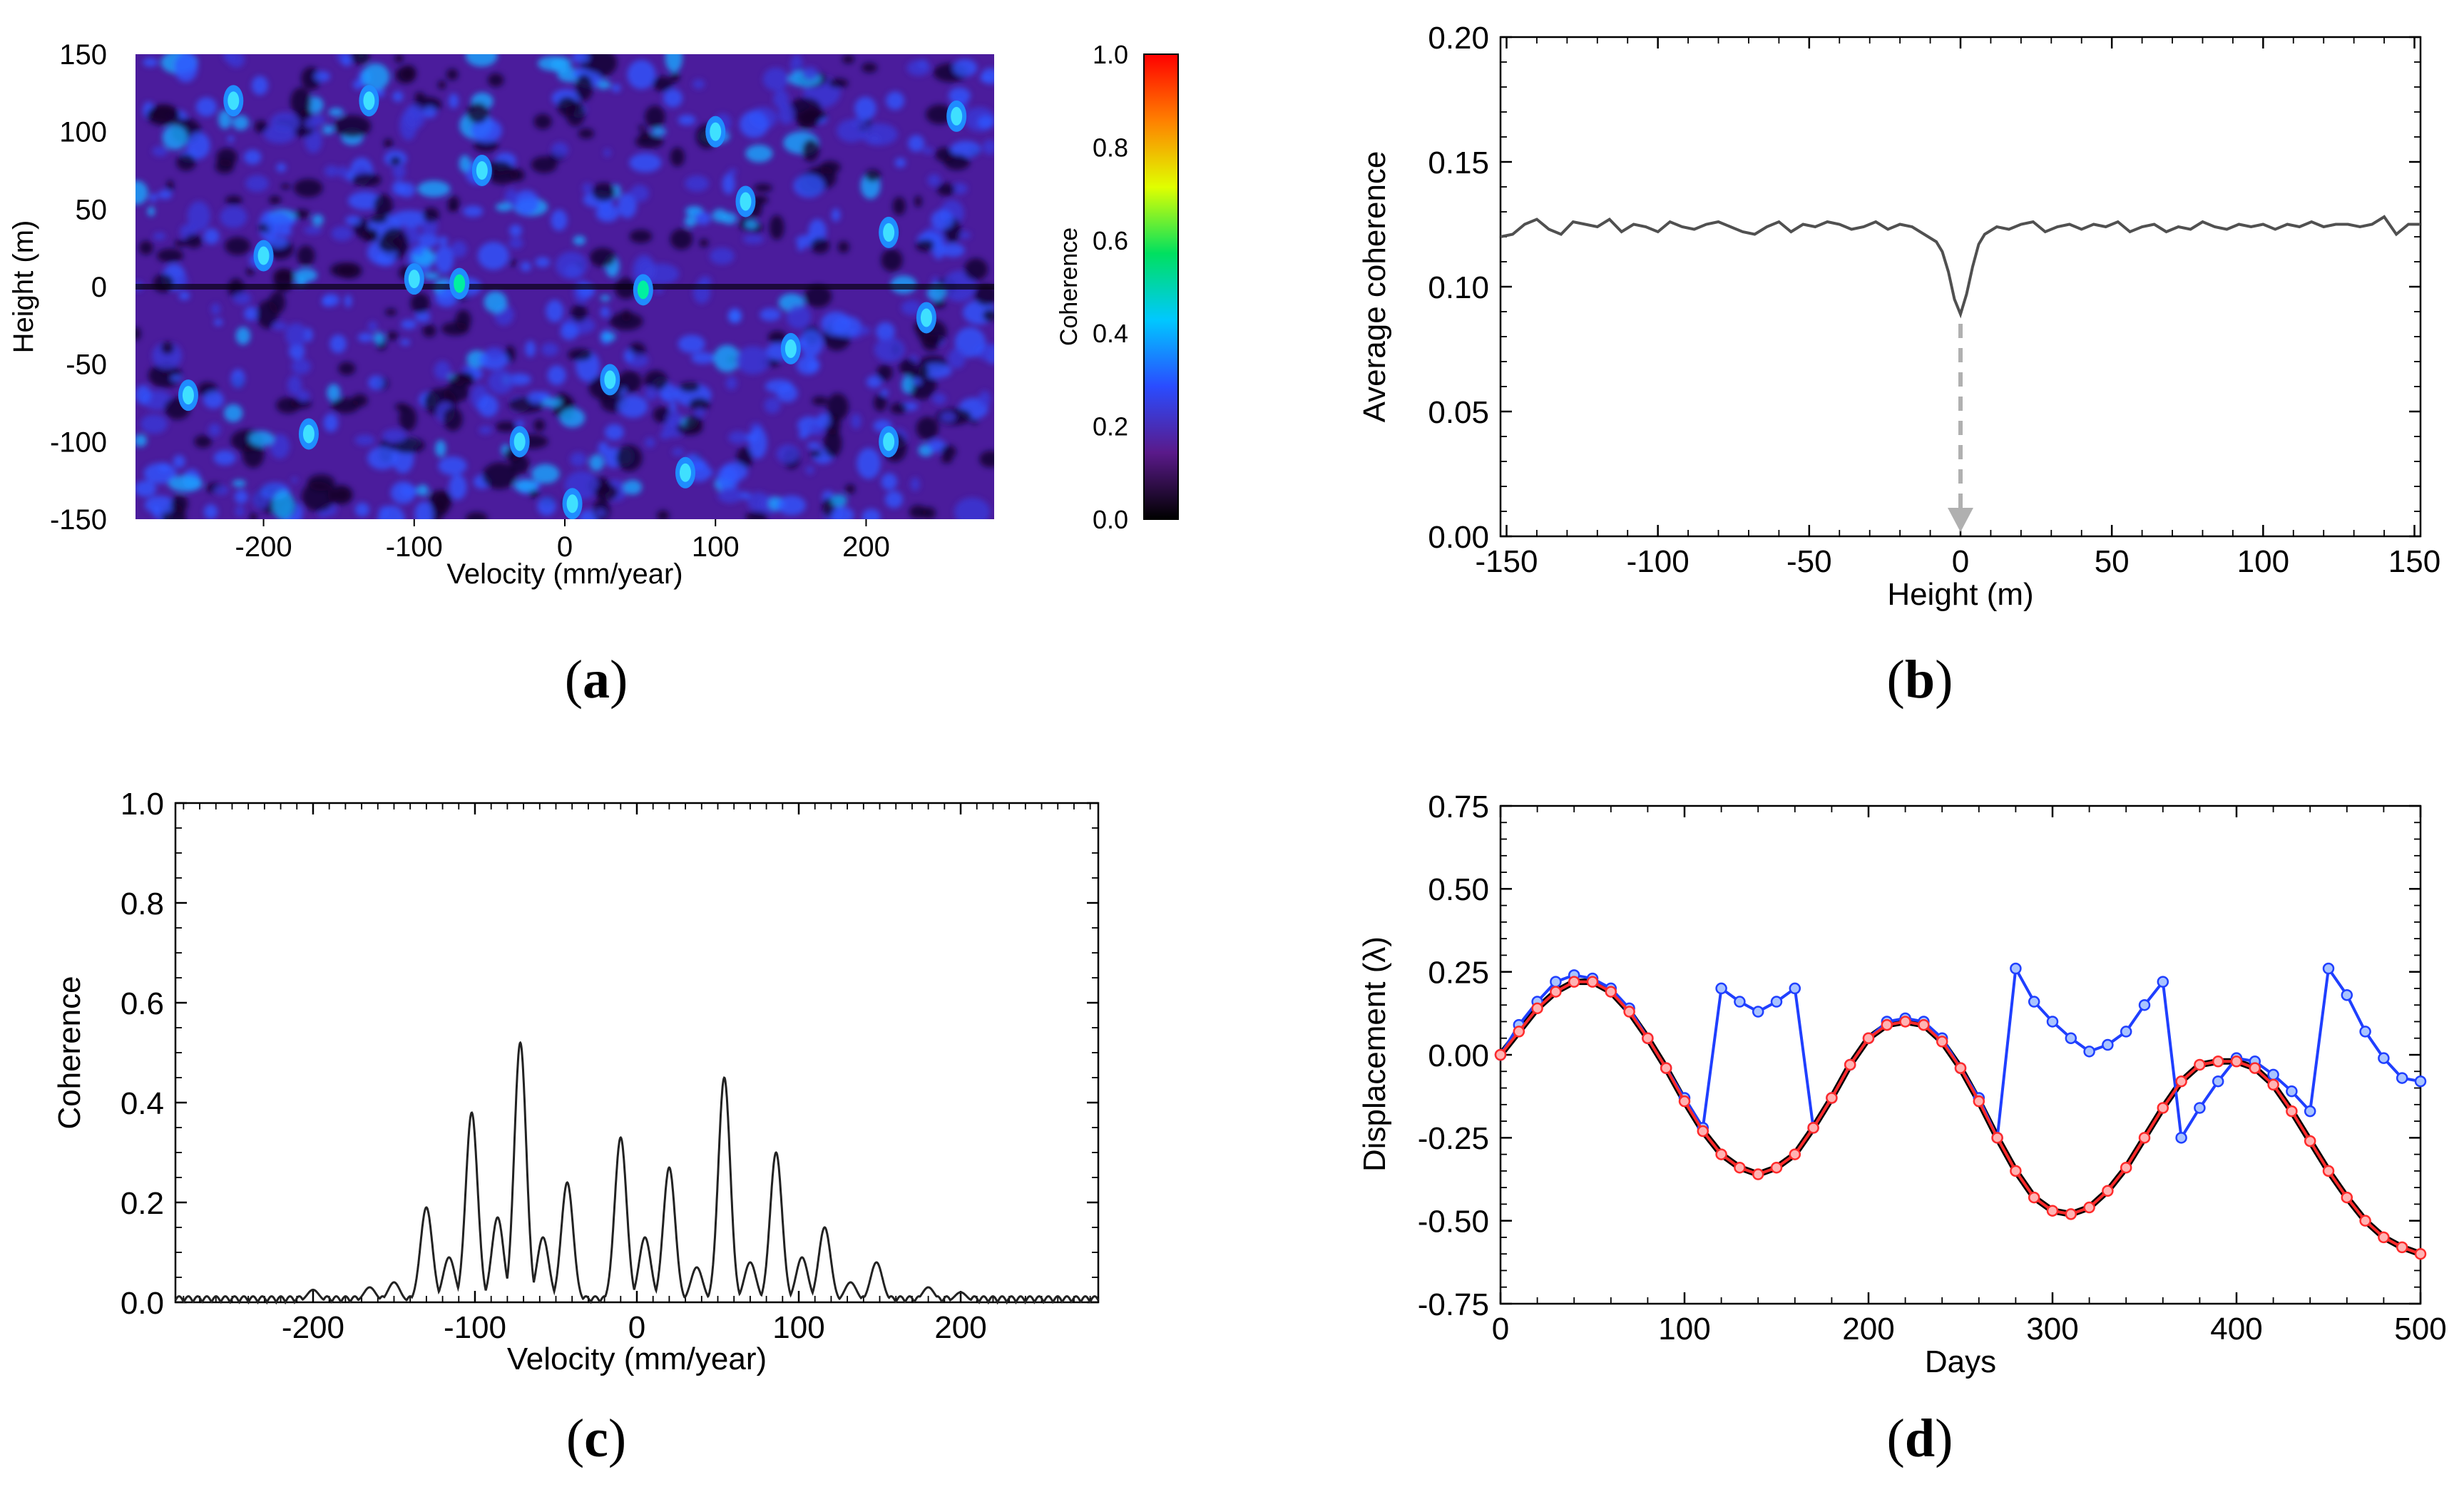  I want to click on wrapped-displacement-line, so click(1960, 1053).